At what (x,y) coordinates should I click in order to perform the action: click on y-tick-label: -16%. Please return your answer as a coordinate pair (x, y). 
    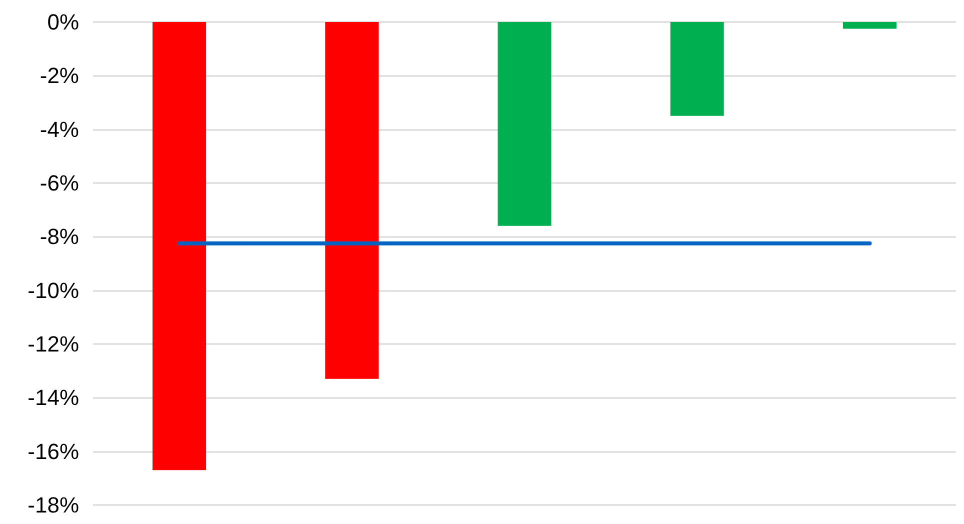
    Looking at the image, I should click on (53, 451).